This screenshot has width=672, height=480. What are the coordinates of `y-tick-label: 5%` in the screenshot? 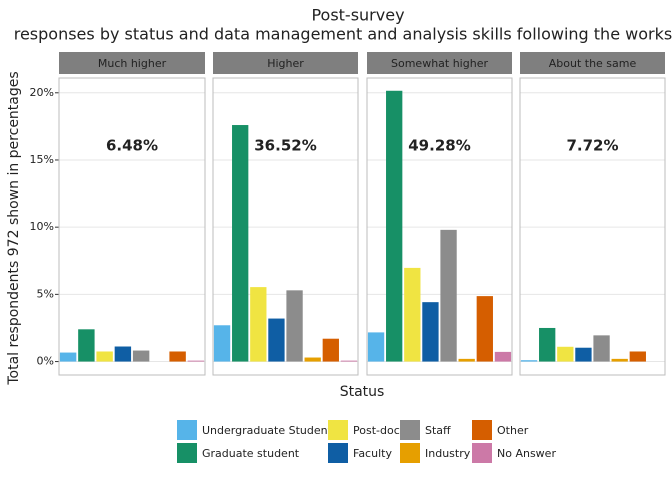 It's located at (45, 293).